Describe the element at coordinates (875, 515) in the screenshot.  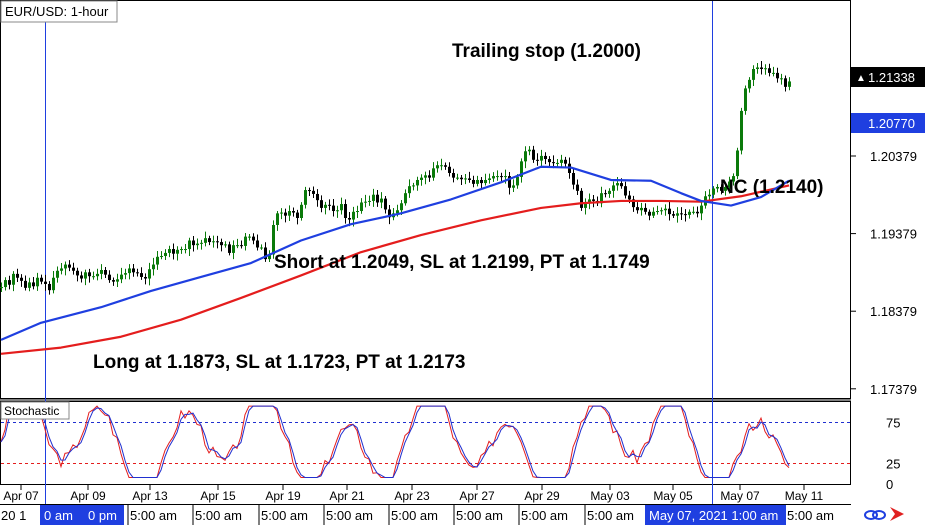
I see `link-icon` at that location.